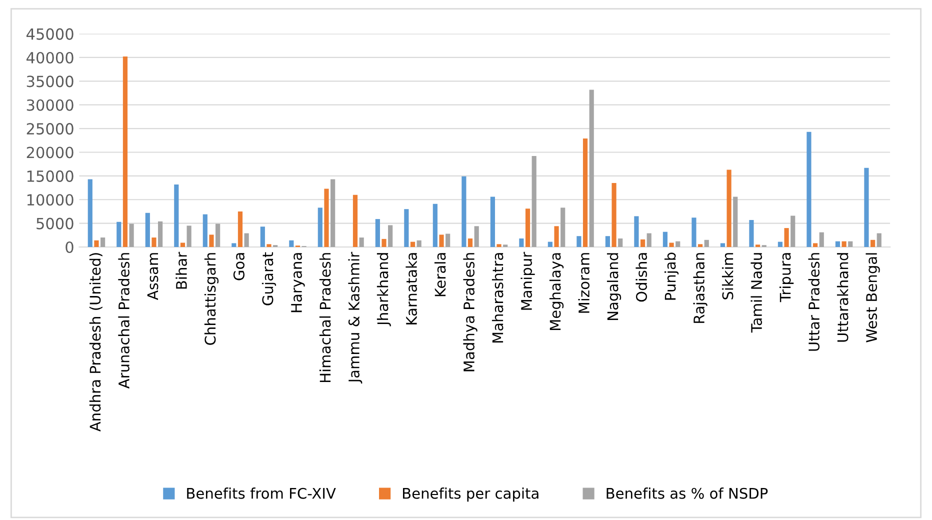  I want to click on x-tick-label: Nagaland, so click(614, 286).